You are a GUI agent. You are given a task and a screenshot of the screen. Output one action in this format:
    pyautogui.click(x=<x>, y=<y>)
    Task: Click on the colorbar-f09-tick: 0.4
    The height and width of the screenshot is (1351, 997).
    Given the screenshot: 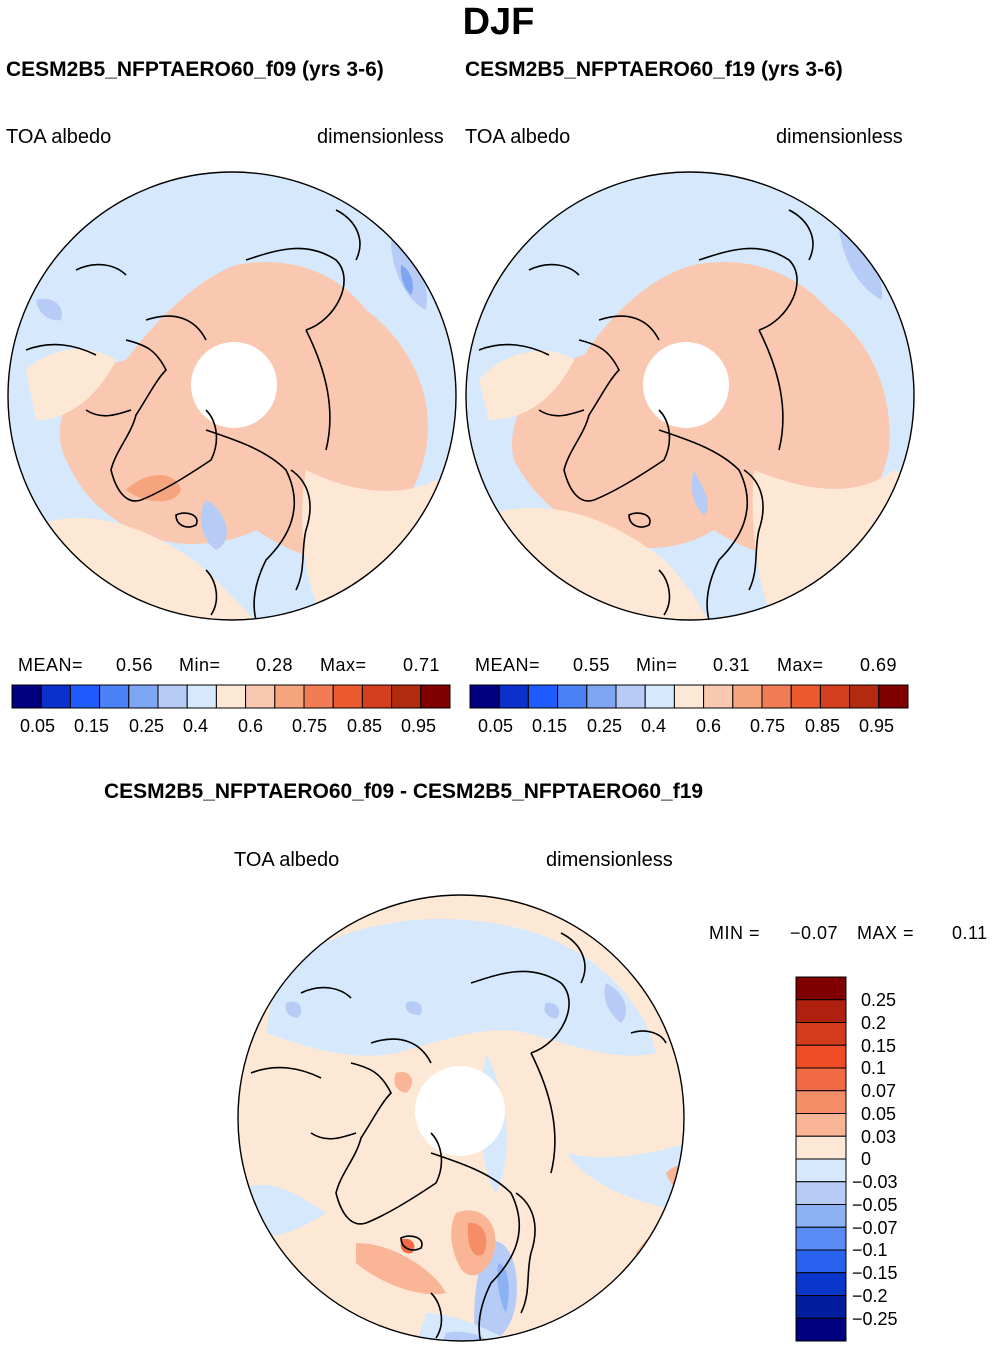 What is the action you would take?
    pyautogui.click(x=196, y=726)
    